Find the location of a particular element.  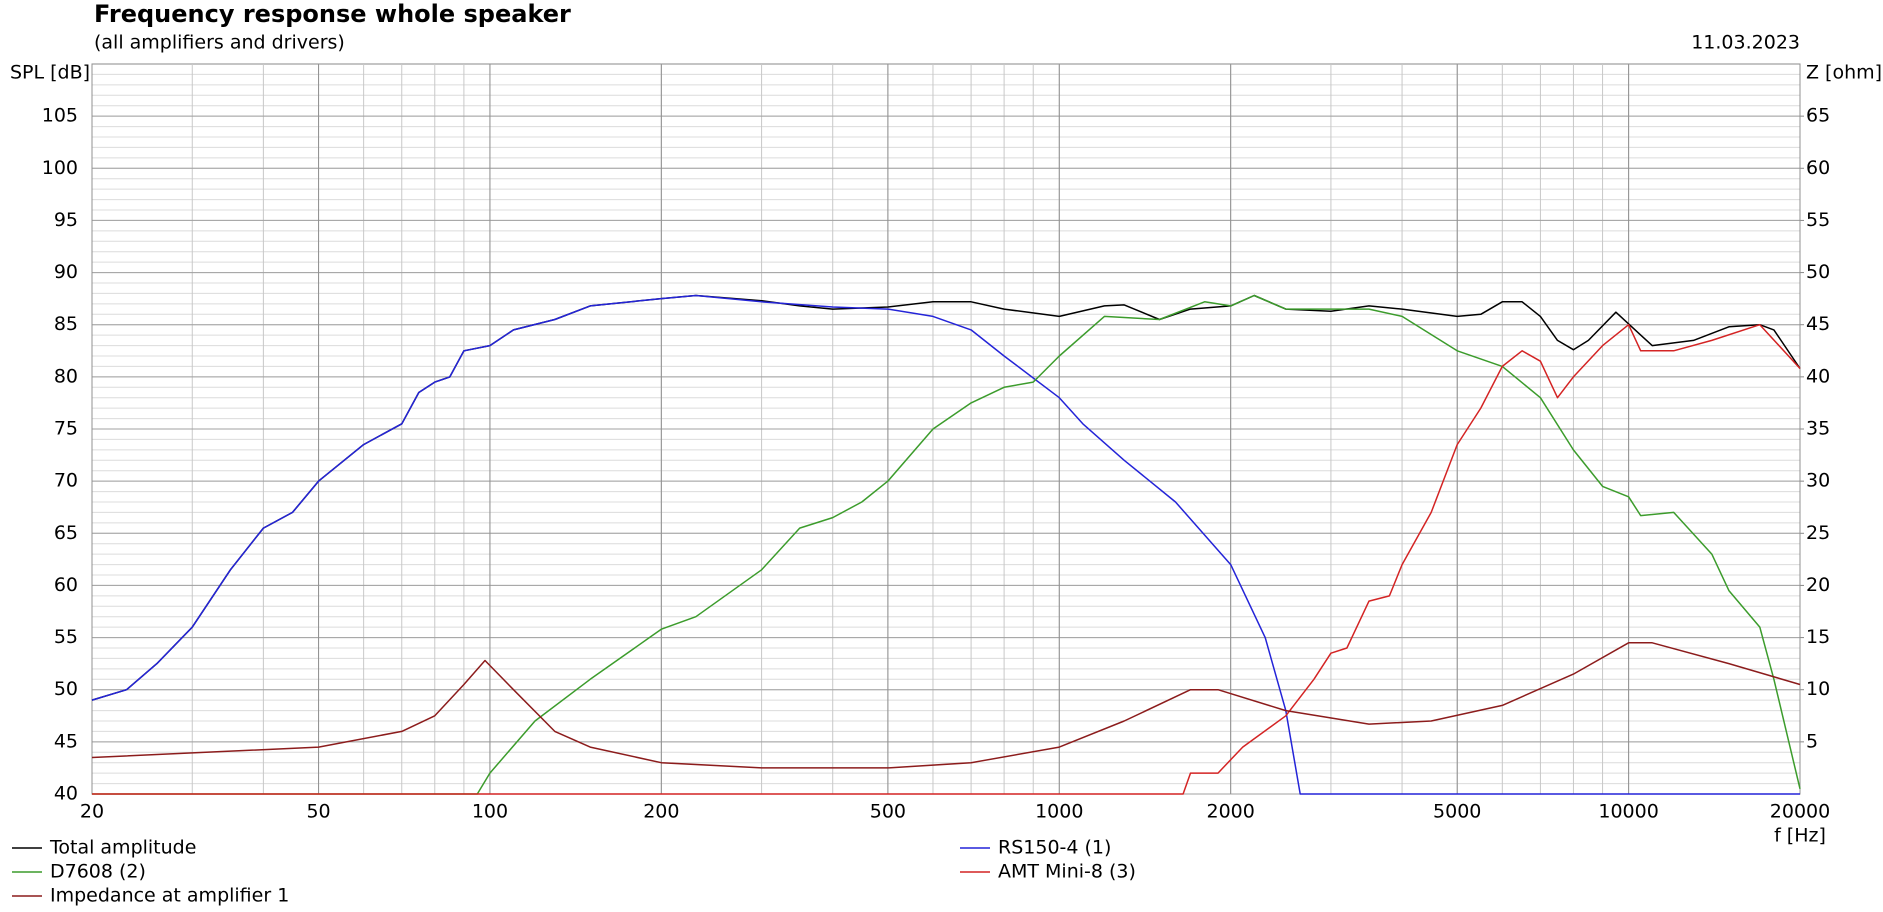

y2-tick-label: 30 is located at coordinates (1818, 481).